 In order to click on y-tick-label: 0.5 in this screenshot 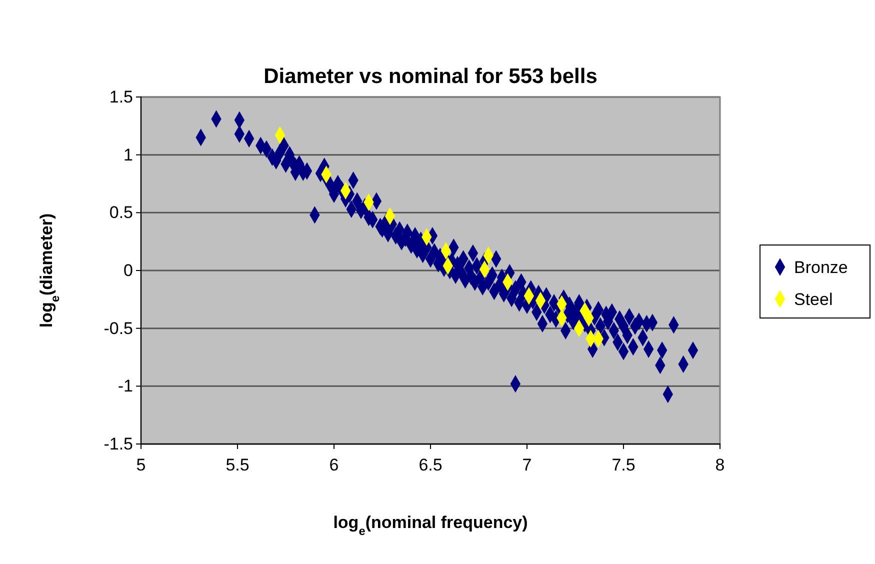, I will do `click(121, 212)`.